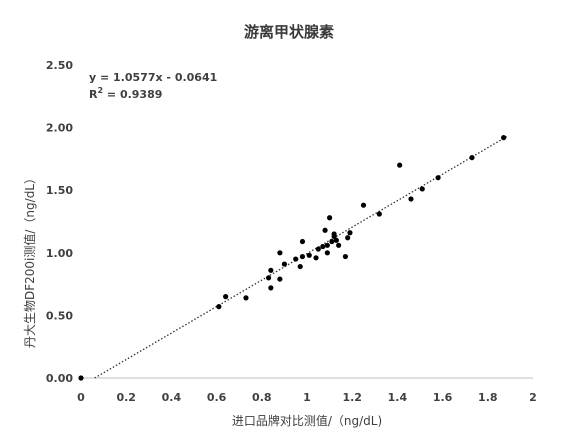 The image size is (564, 445). Describe the element at coordinates (93, 94) in the screenshot. I see `r2-prefix: R` at that location.